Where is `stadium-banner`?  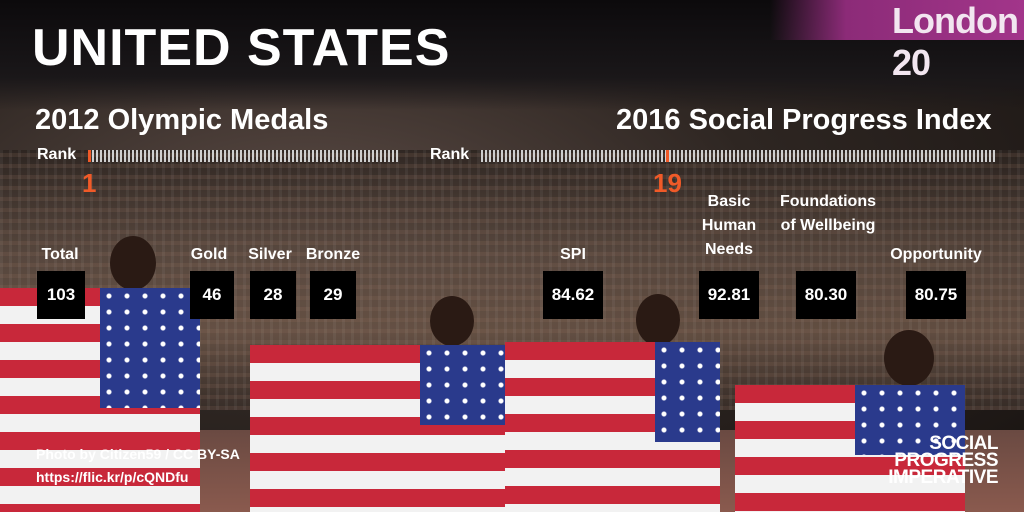 stadium-banner is located at coordinates (897, 20).